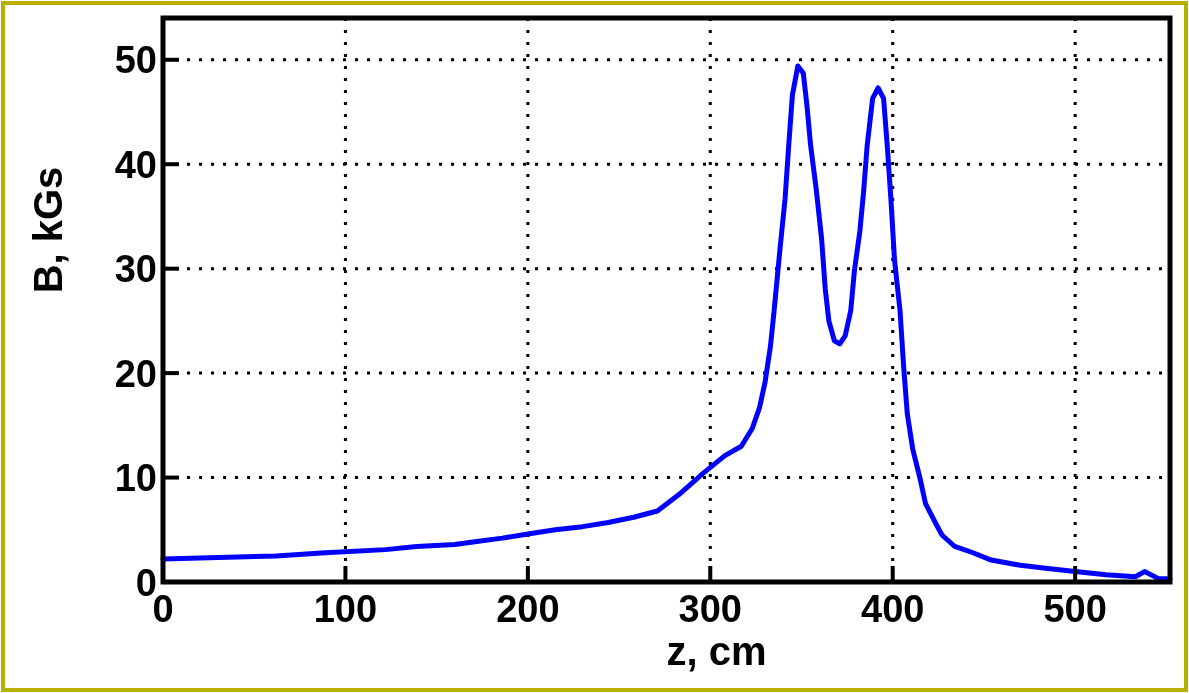 This screenshot has height=693, width=1189. What do you see at coordinates (345, 609) in the screenshot?
I see `x-tick-label: 100` at bounding box center [345, 609].